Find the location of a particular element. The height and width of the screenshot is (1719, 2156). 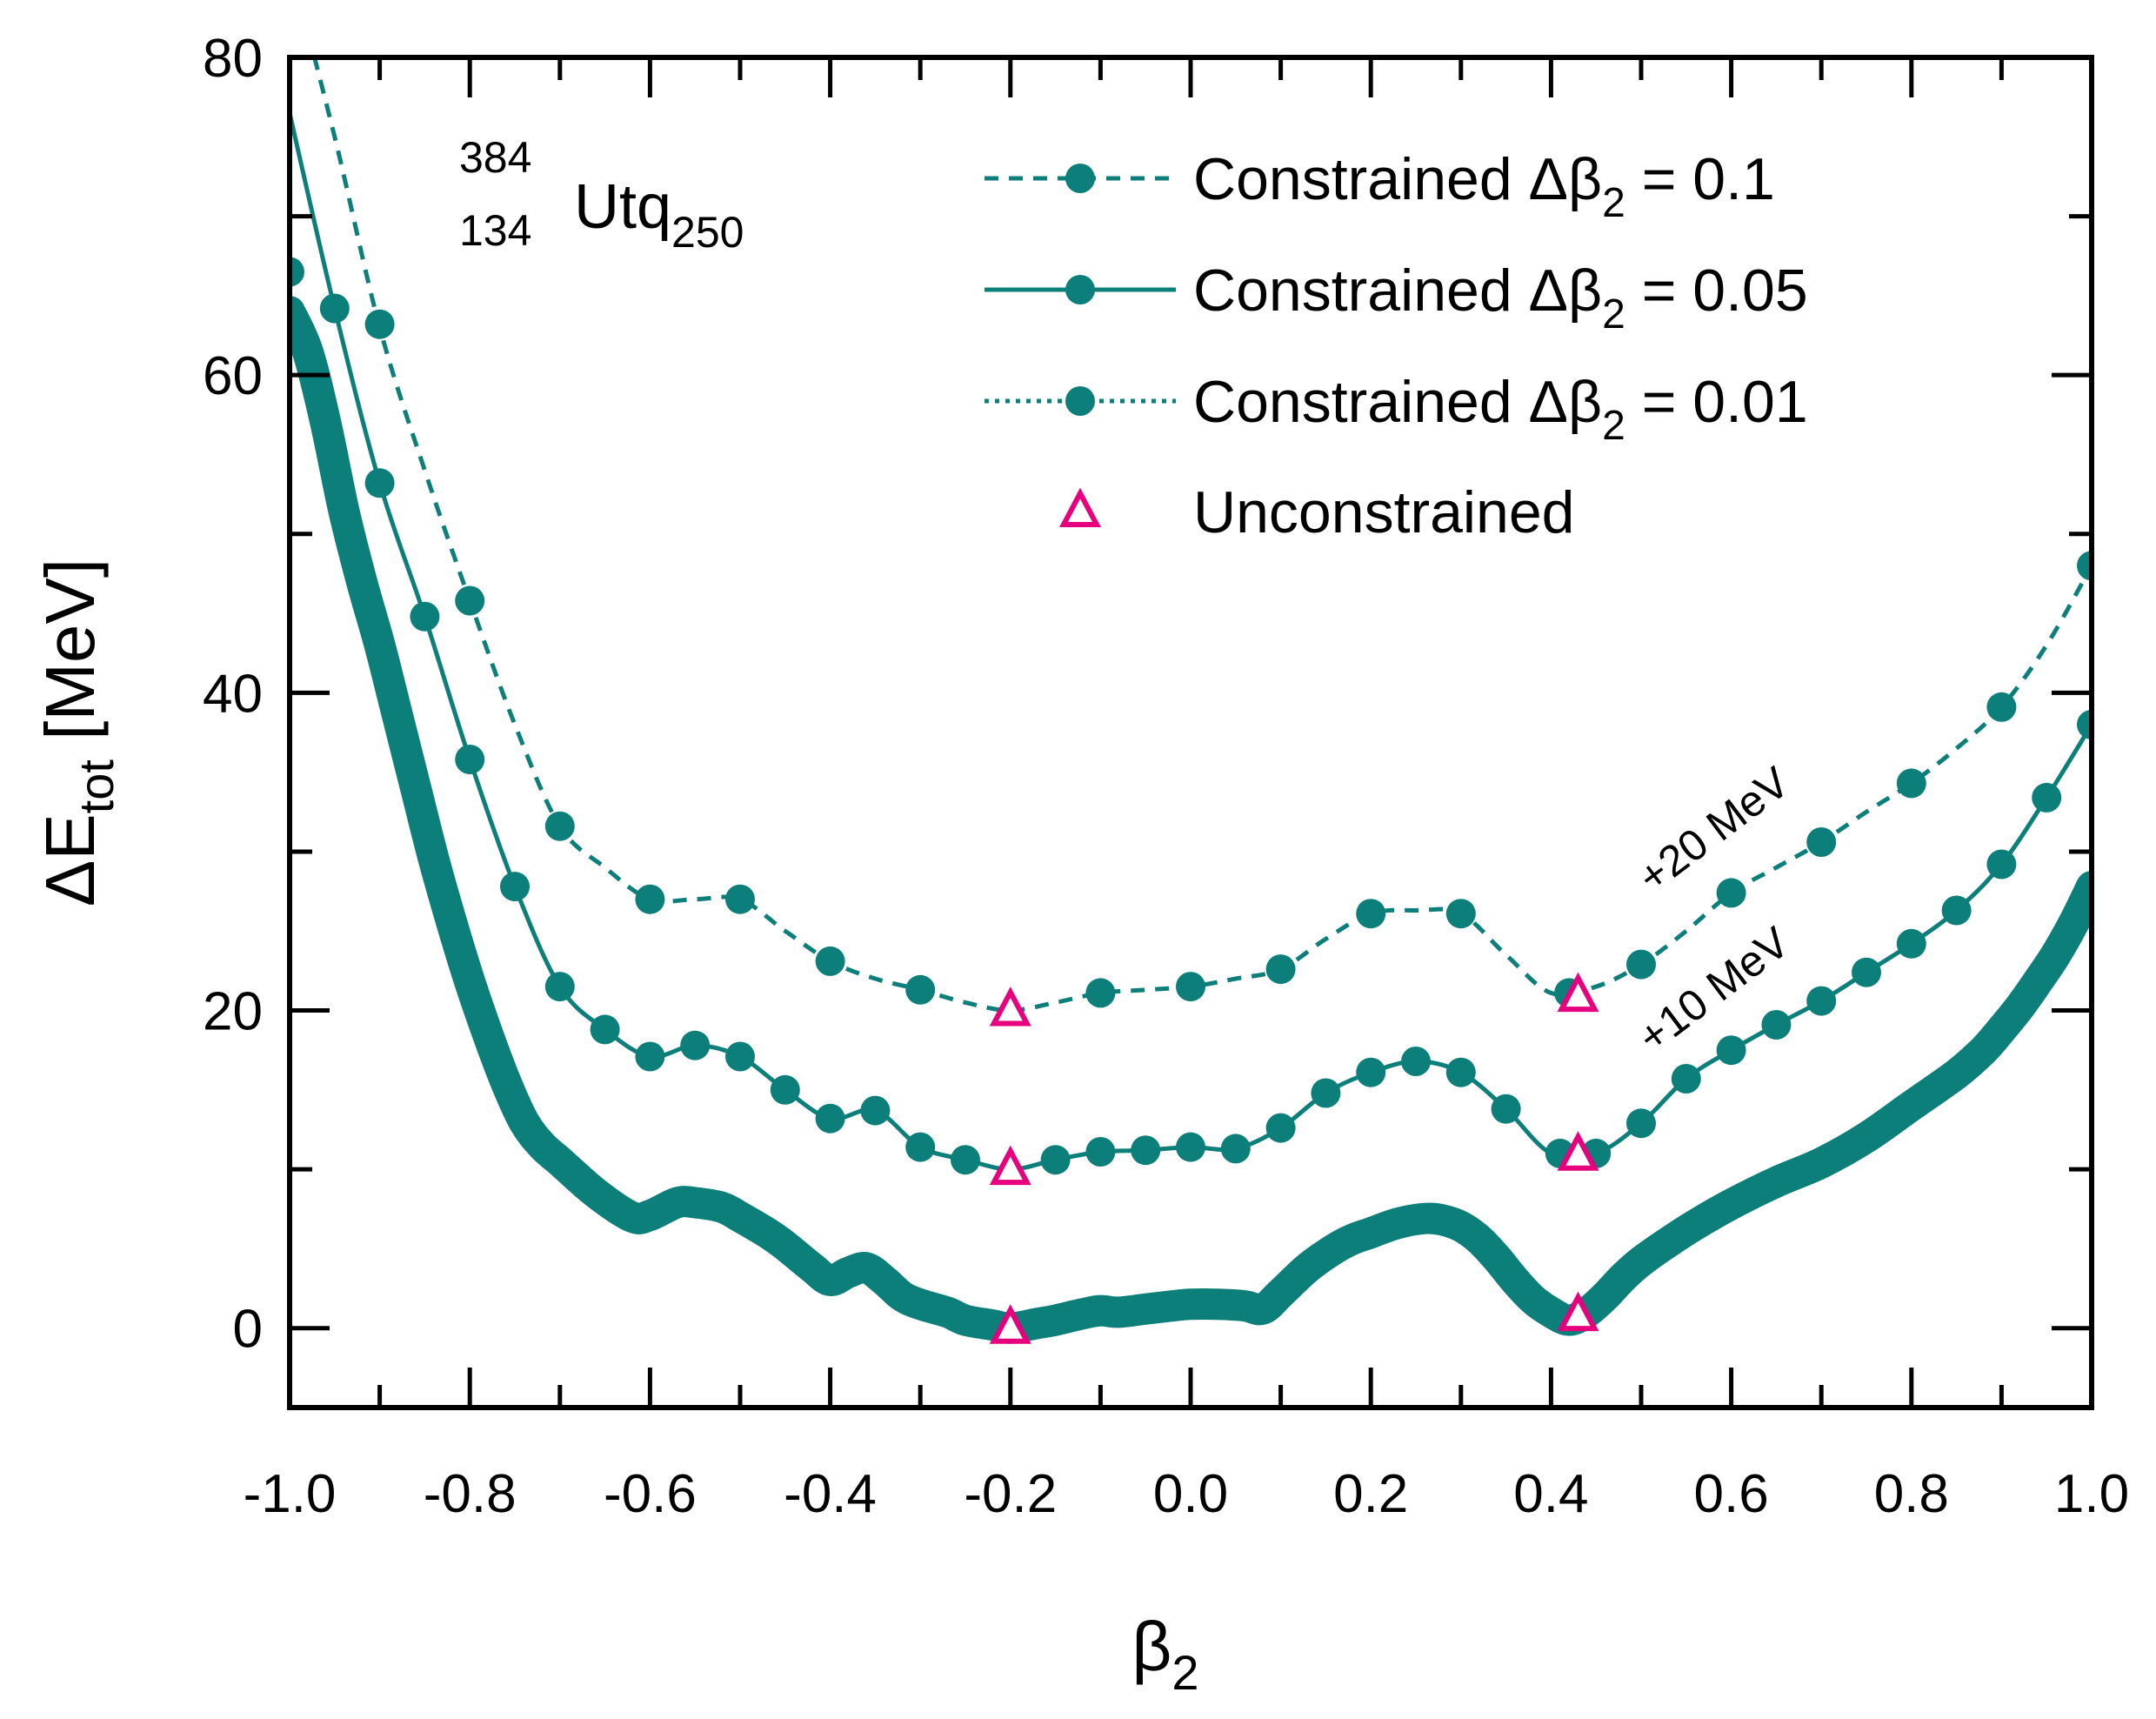

y-tick-label: 60 is located at coordinates (233, 376).